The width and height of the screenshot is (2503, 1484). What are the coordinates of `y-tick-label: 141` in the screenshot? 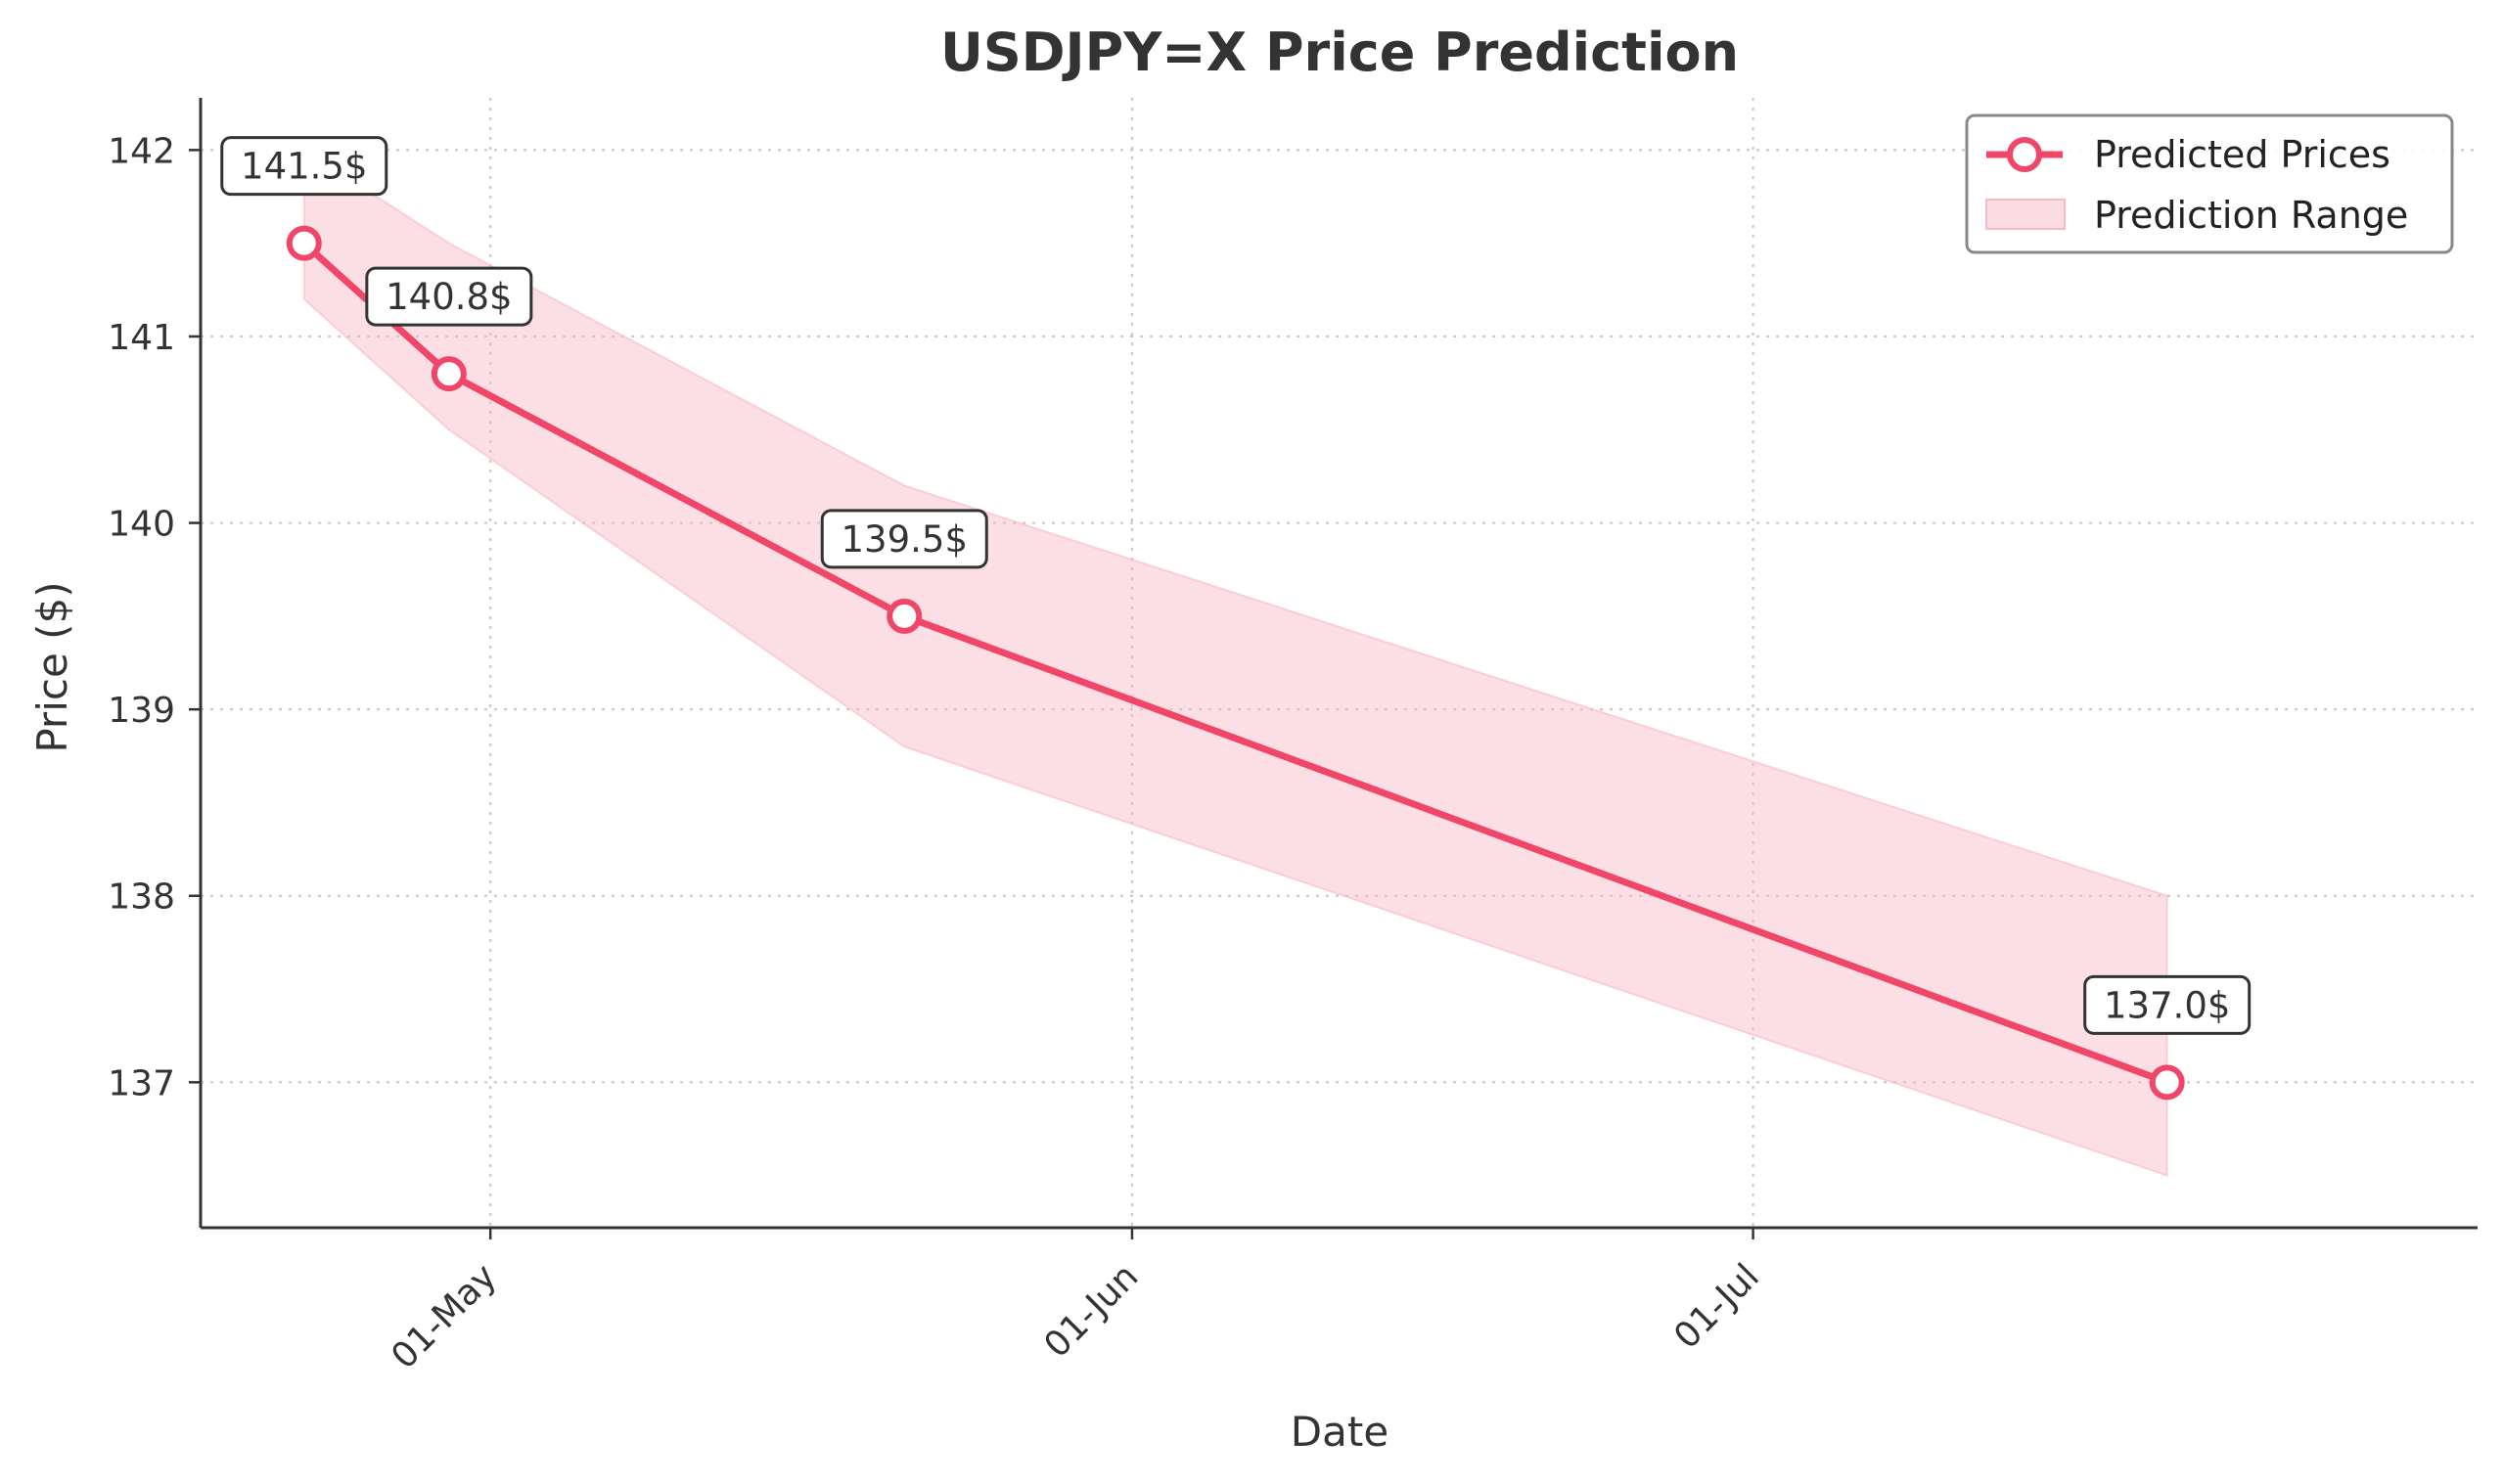 It's located at (141, 338).